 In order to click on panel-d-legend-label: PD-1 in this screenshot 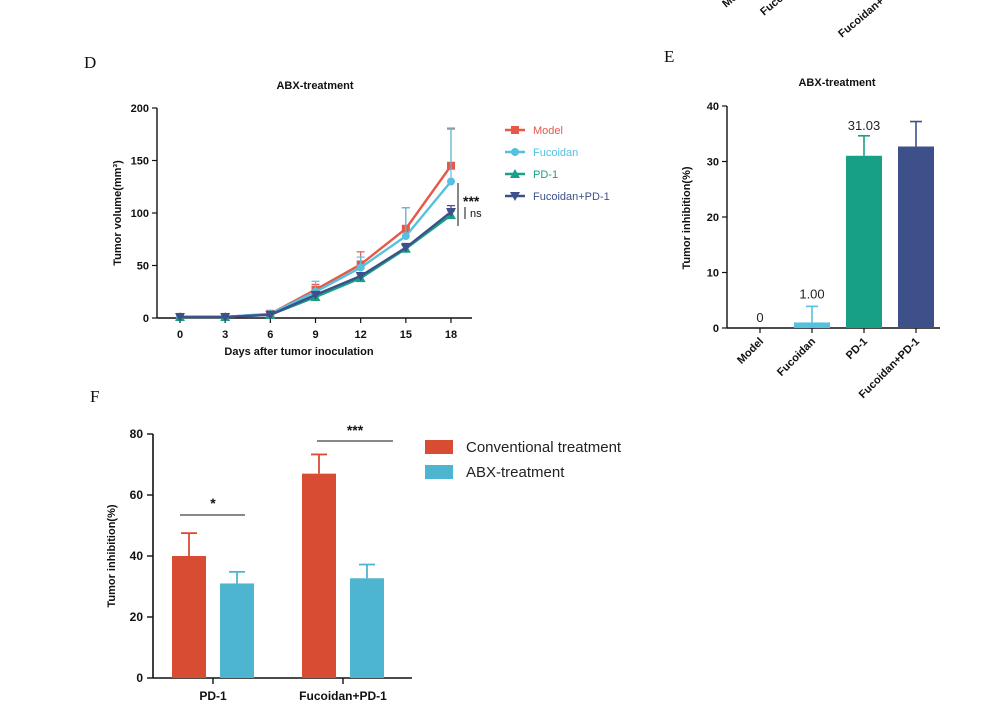, I will do `click(545, 175)`.